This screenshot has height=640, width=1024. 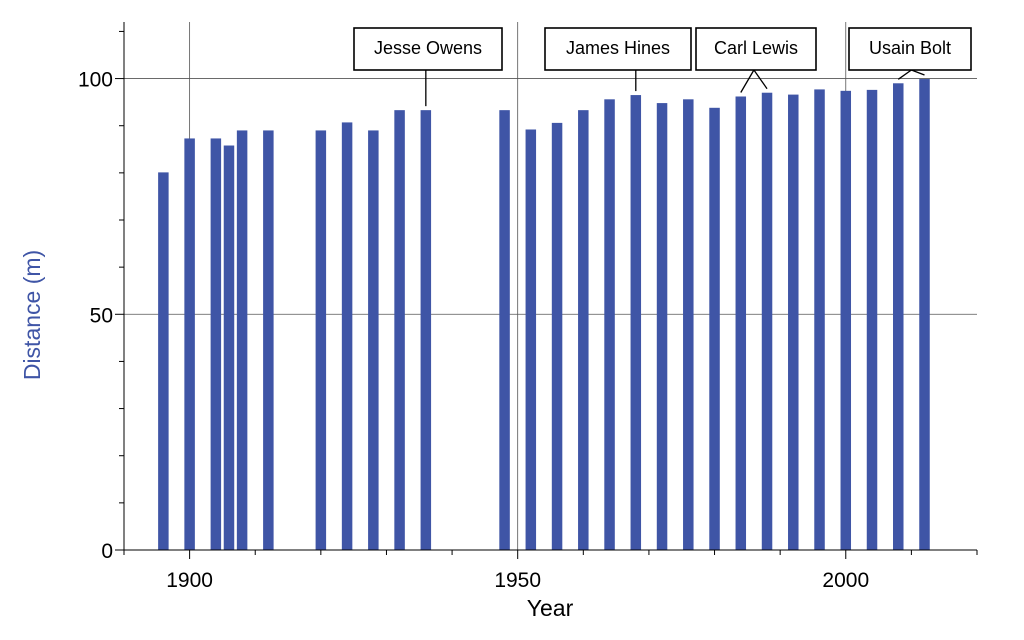 I want to click on bar-1948, so click(x=504, y=330).